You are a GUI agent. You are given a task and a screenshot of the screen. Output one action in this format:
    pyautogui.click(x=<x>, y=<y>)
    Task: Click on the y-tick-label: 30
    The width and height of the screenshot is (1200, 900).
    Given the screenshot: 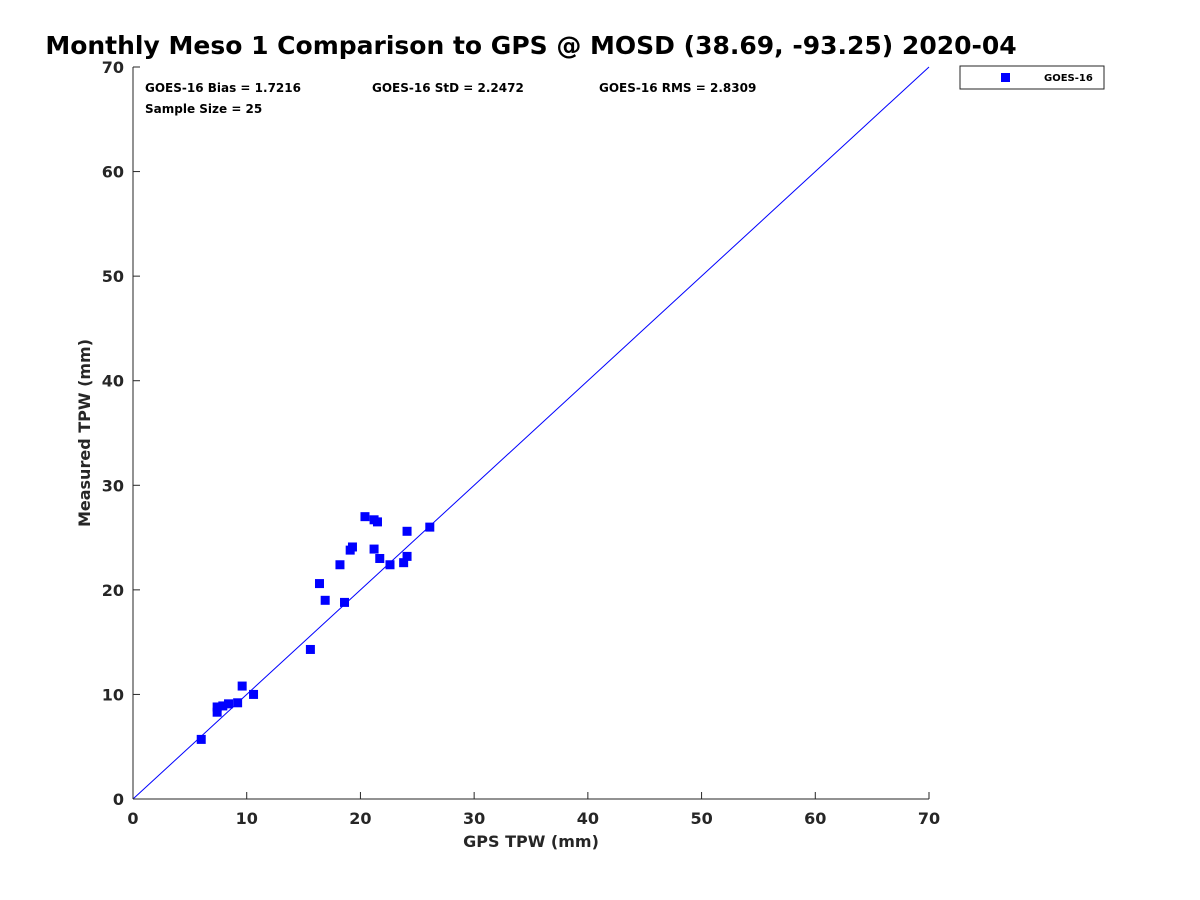 What is the action you would take?
    pyautogui.click(x=113, y=485)
    